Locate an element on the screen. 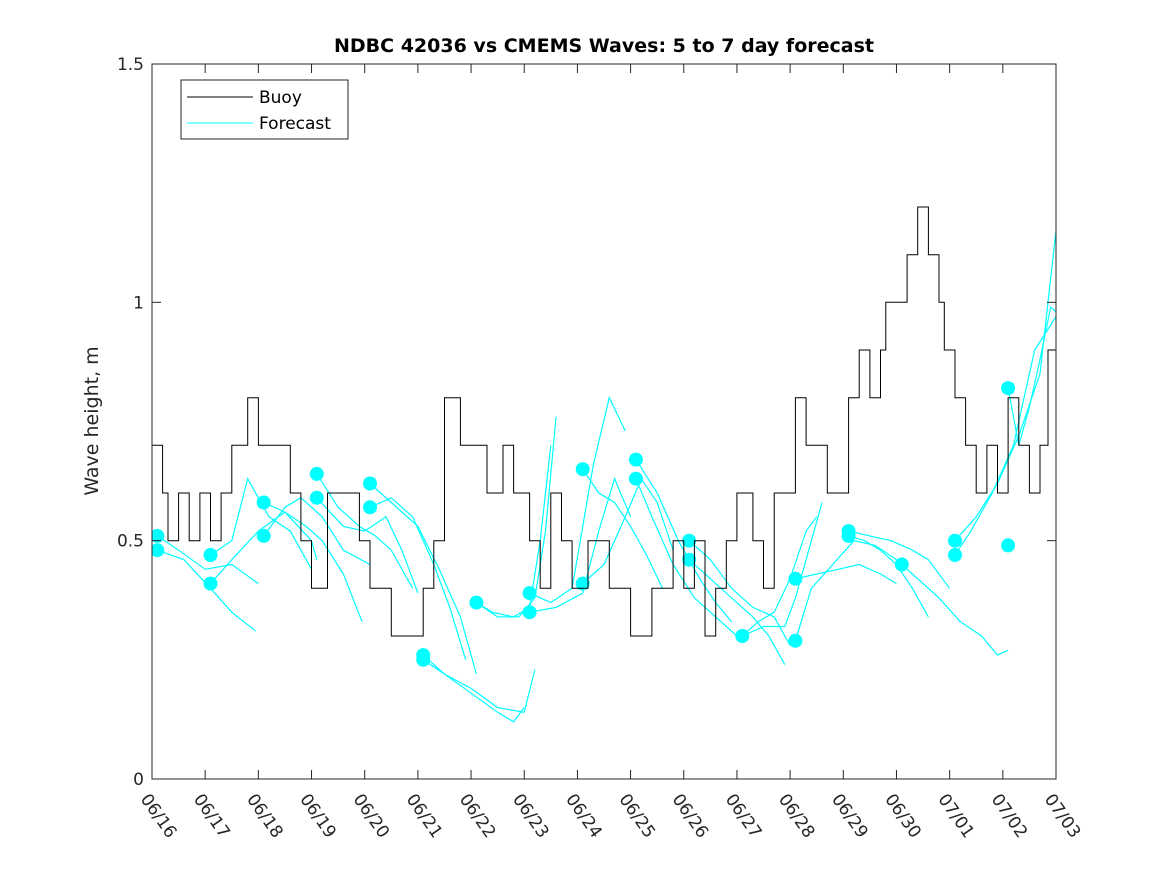 This screenshot has height=875, width=1167. y-tick-label-3: 1.5 is located at coordinates (130, 65).